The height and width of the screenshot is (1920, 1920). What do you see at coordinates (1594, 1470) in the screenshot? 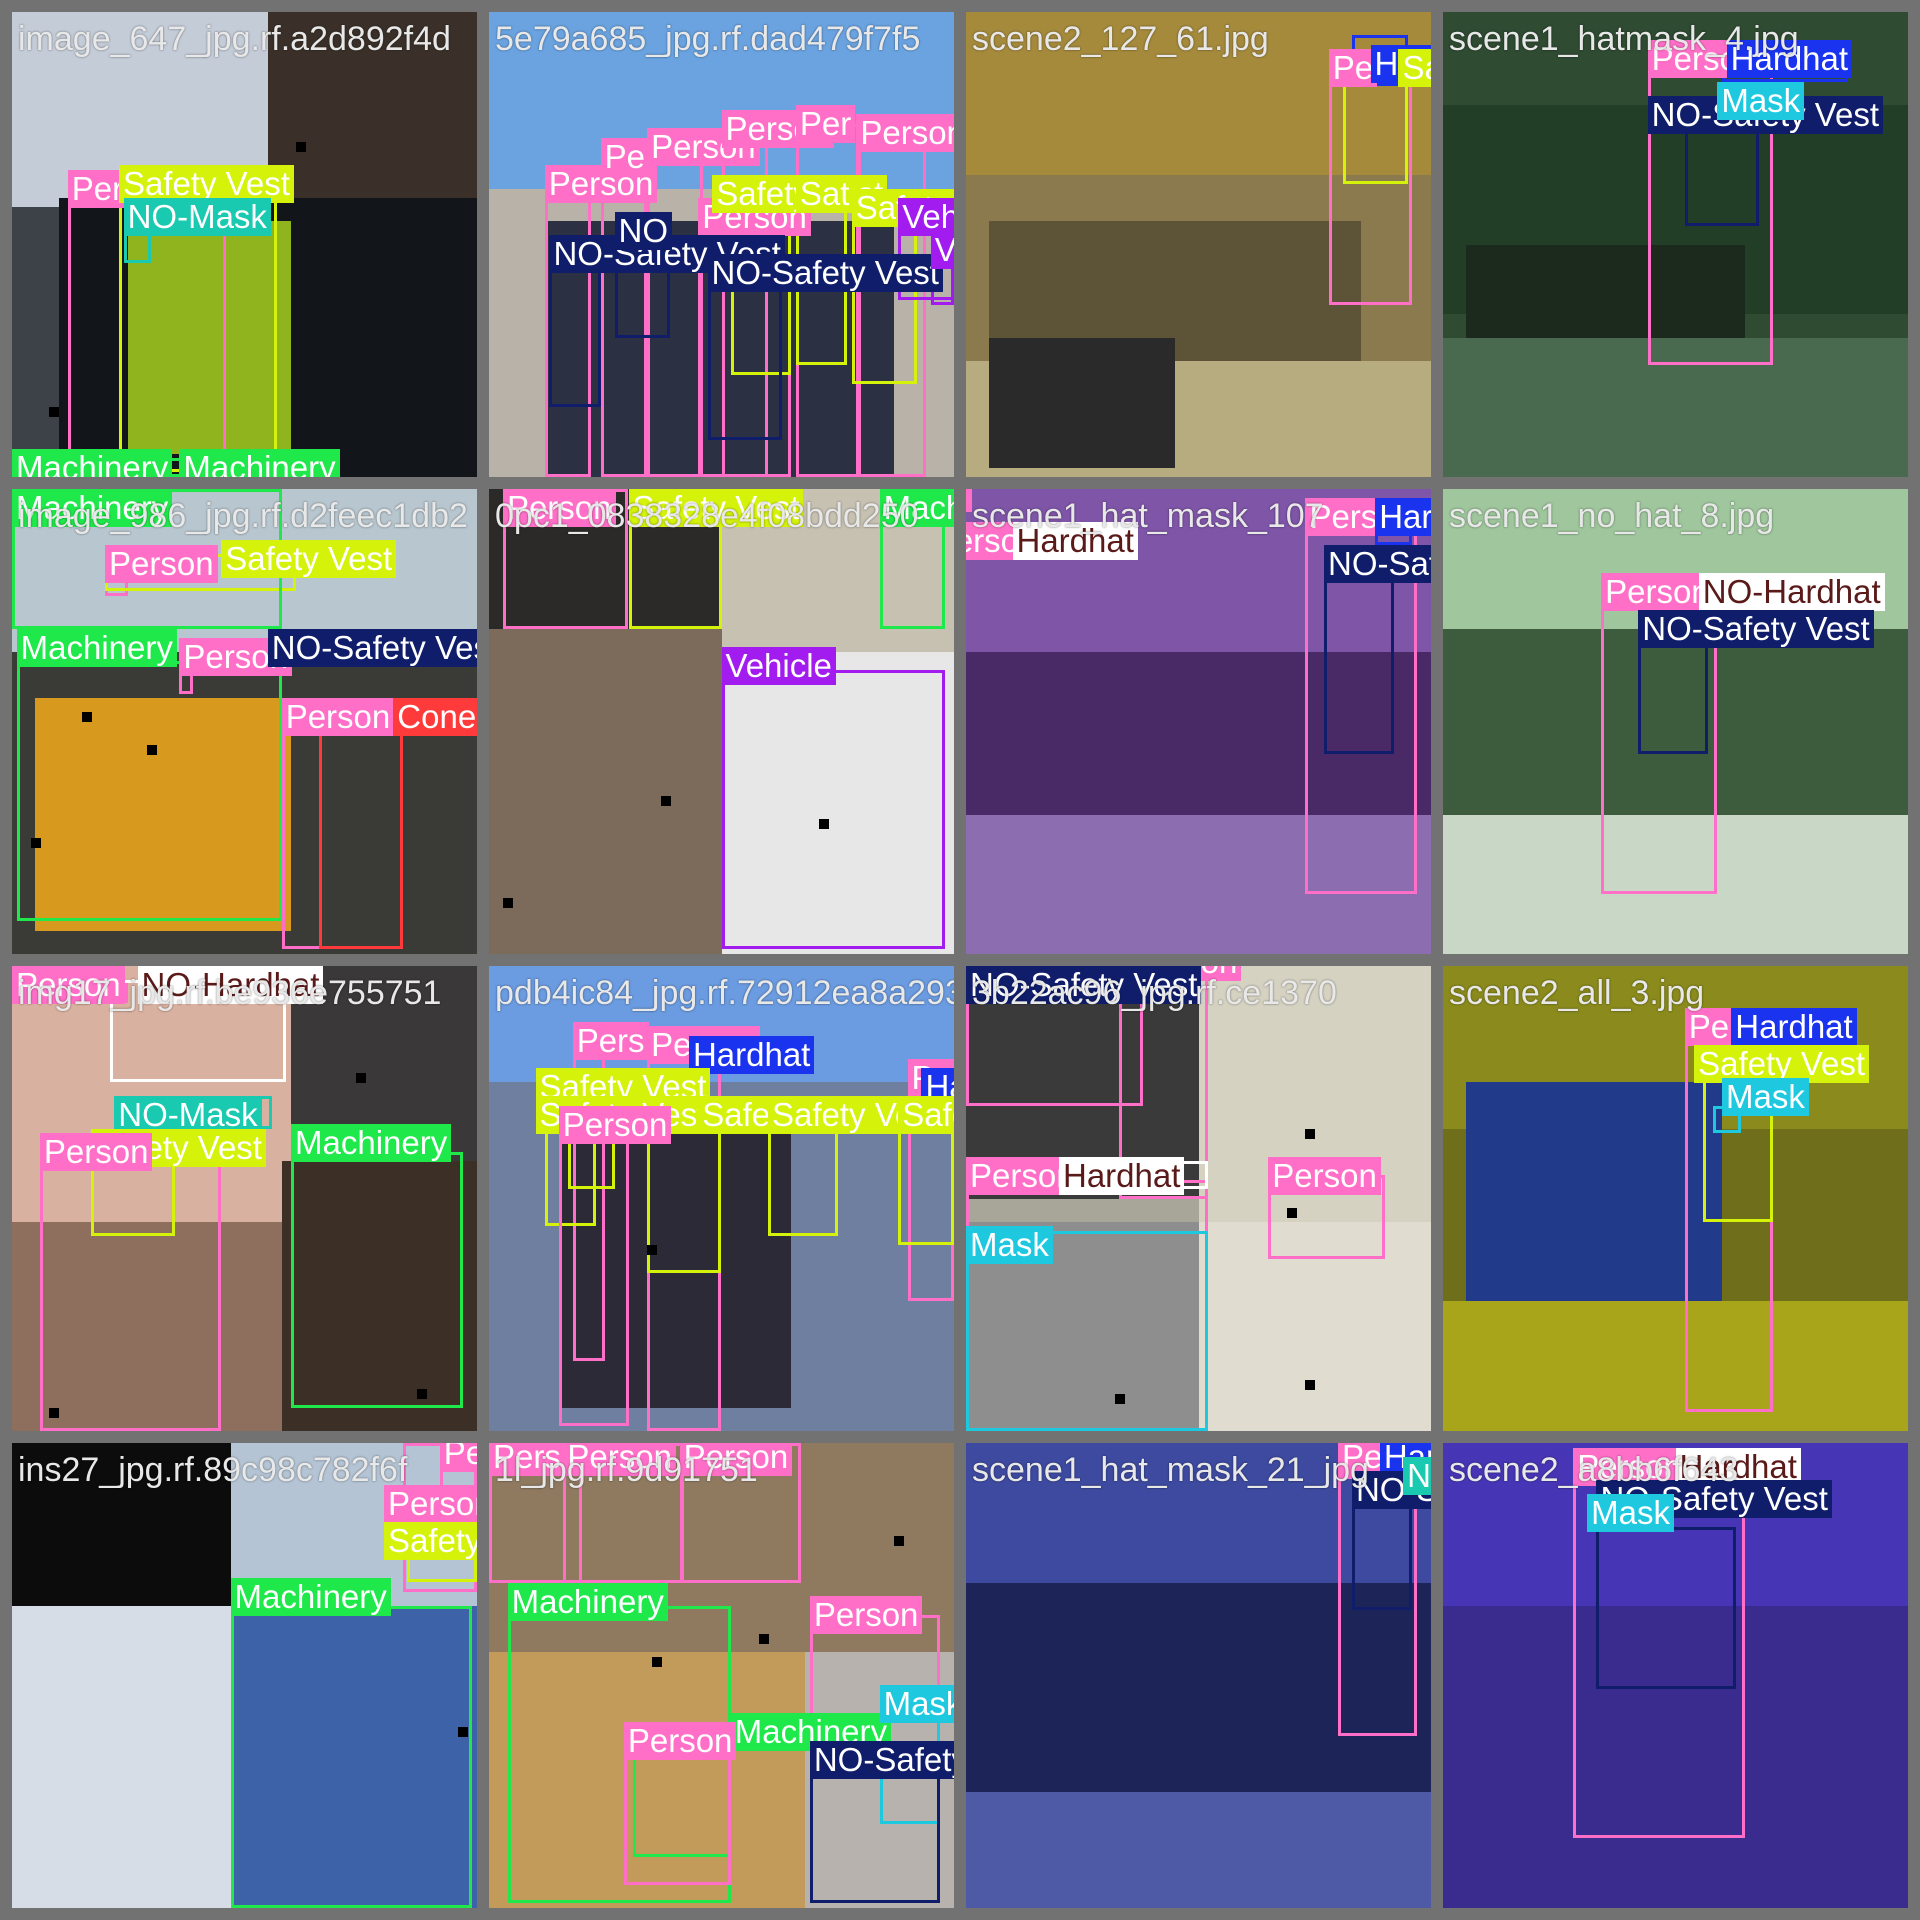
I see `image-filename: scene2_a8bb6f643` at bounding box center [1594, 1470].